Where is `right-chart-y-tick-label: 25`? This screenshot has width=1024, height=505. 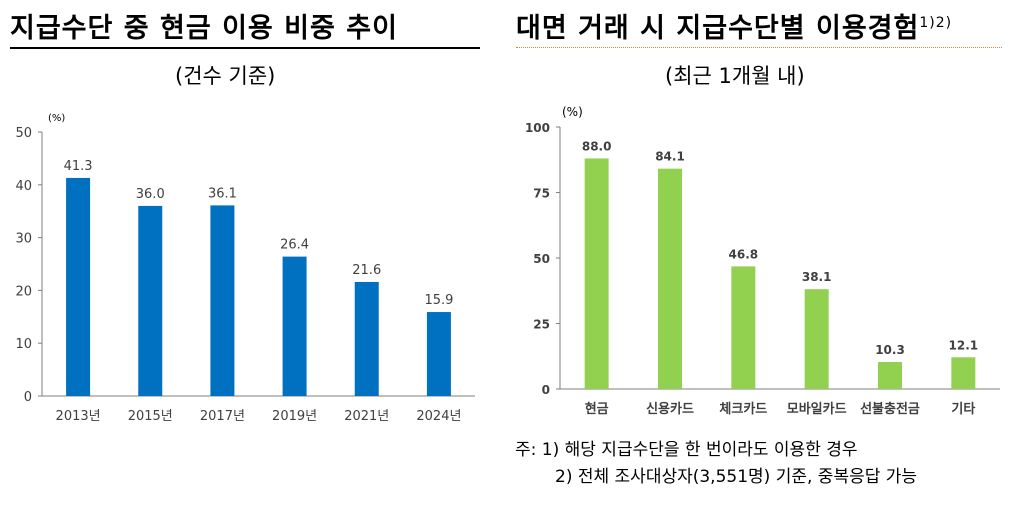
right-chart-y-tick-label: 25 is located at coordinates (541, 325).